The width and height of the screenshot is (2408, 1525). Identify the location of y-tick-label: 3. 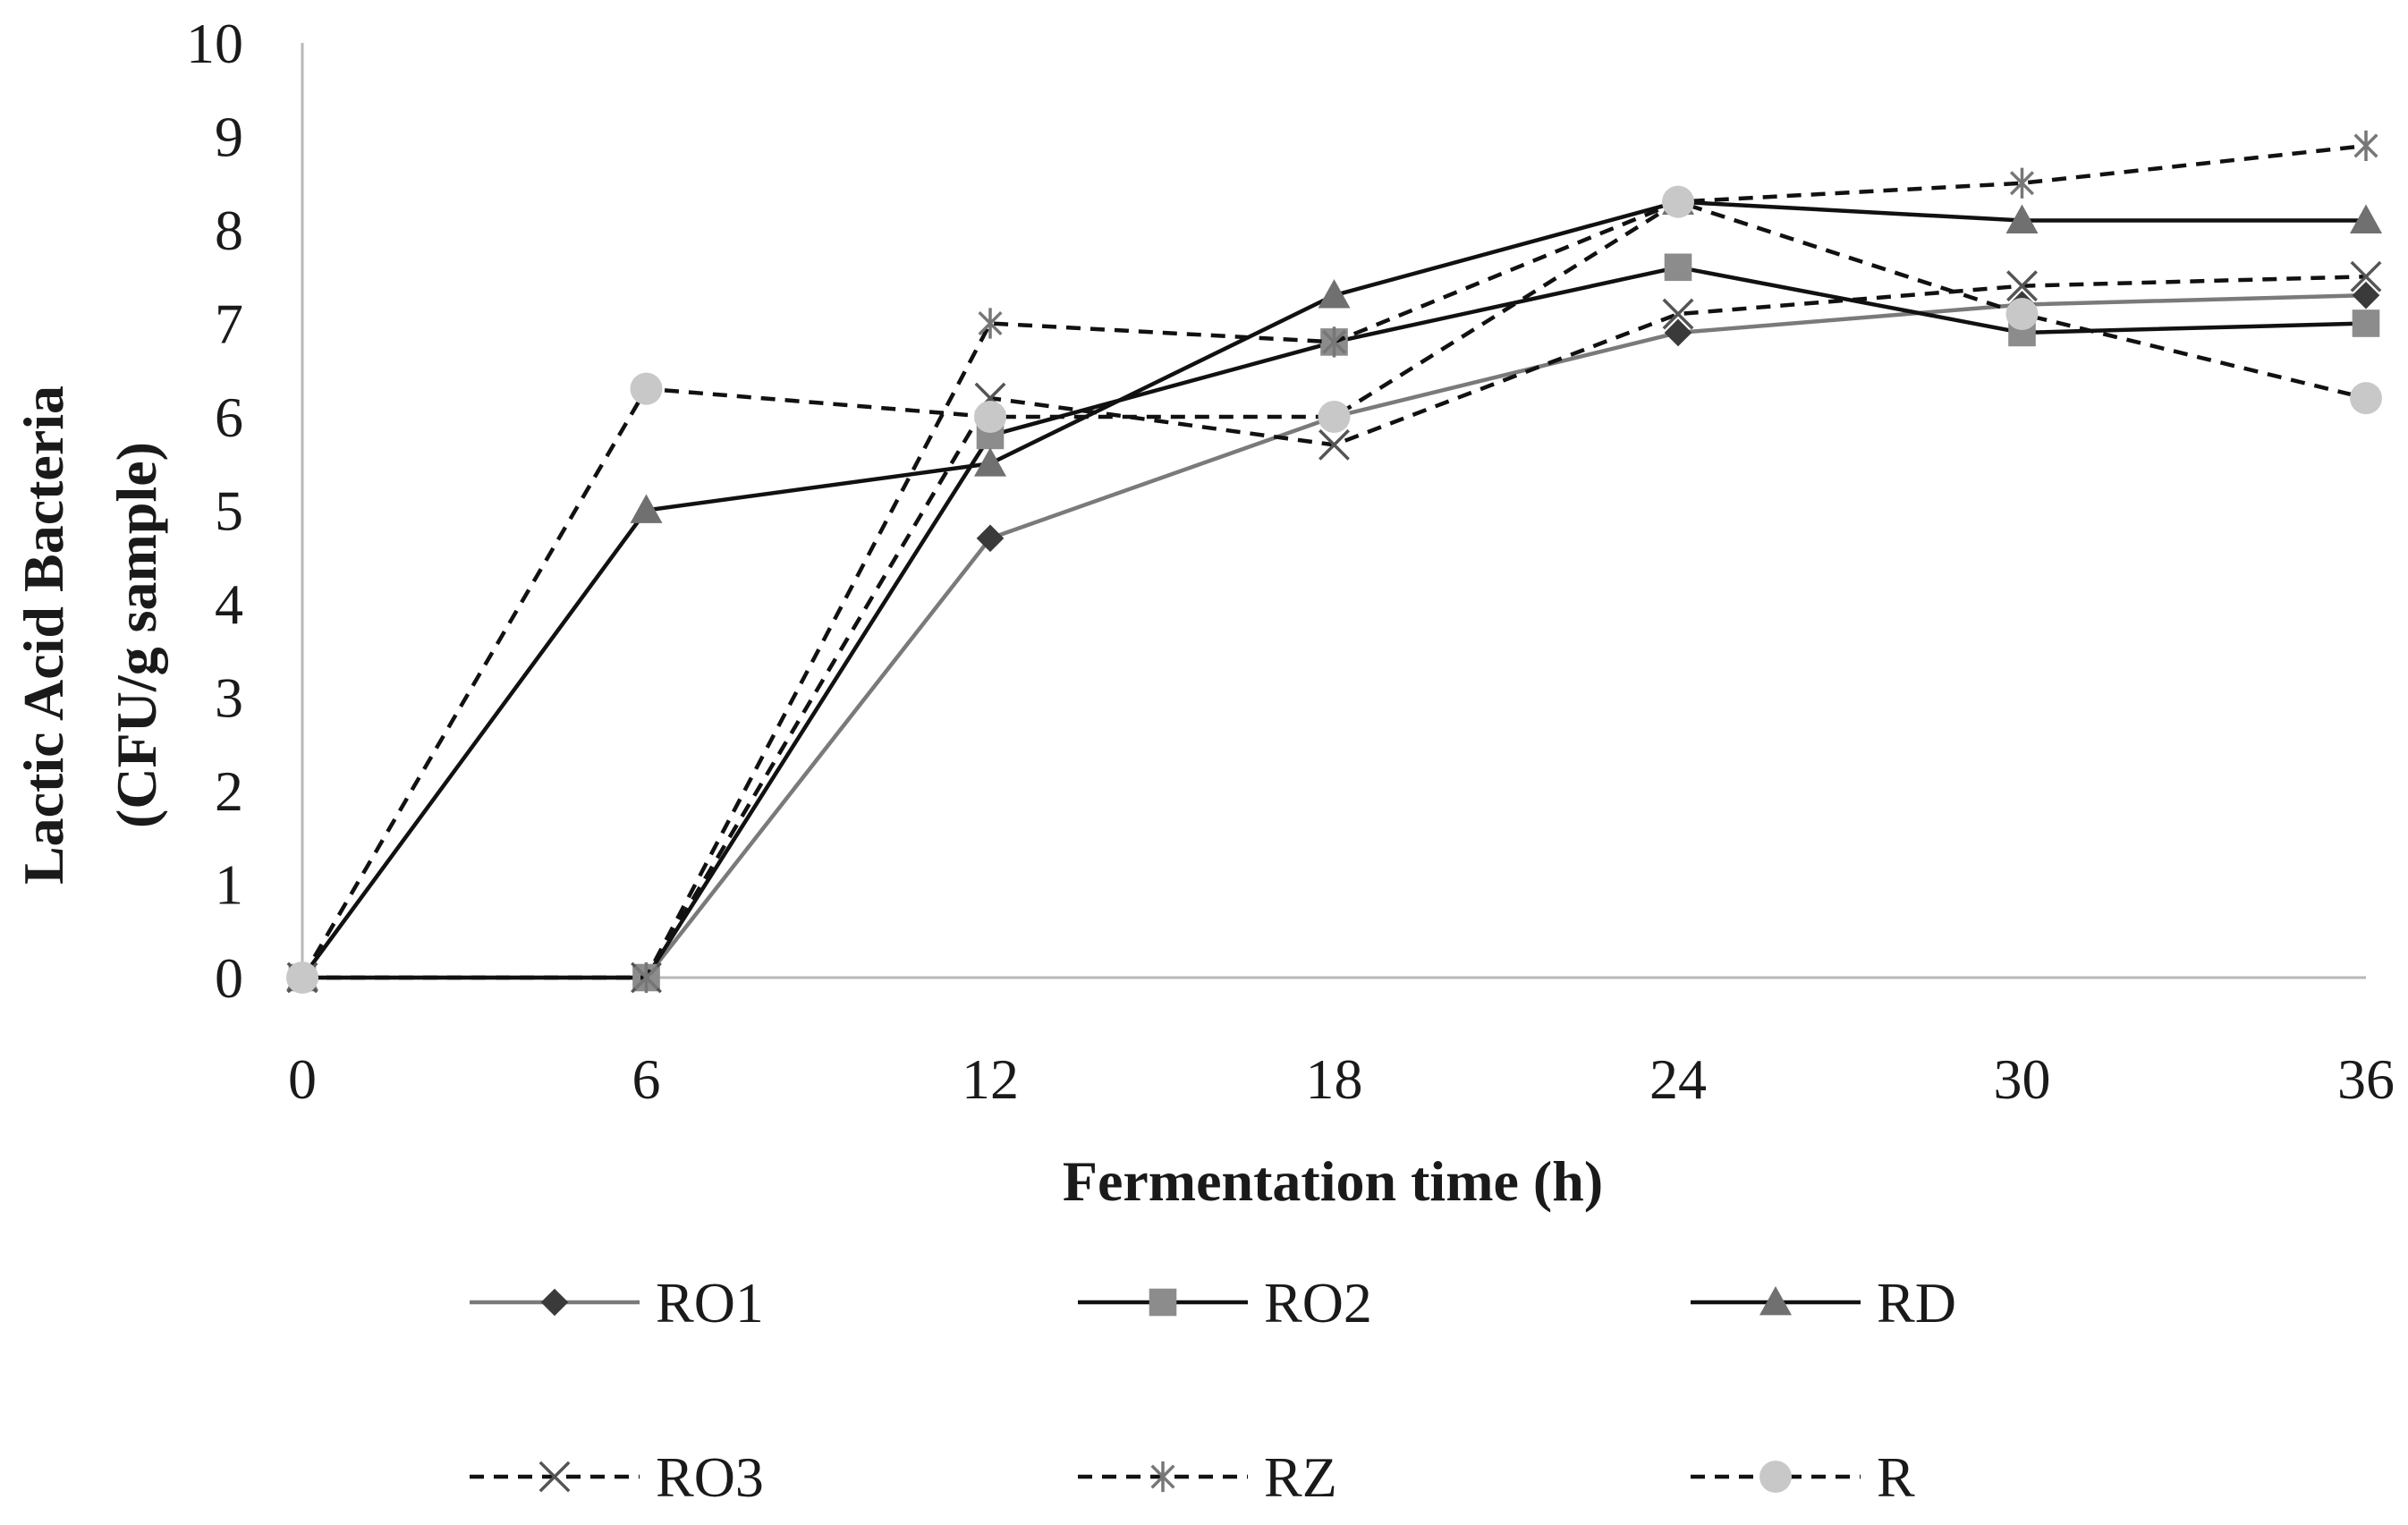
(229, 698).